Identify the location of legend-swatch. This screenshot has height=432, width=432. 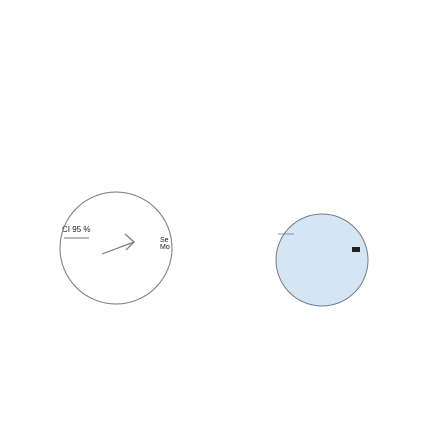
(356, 249).